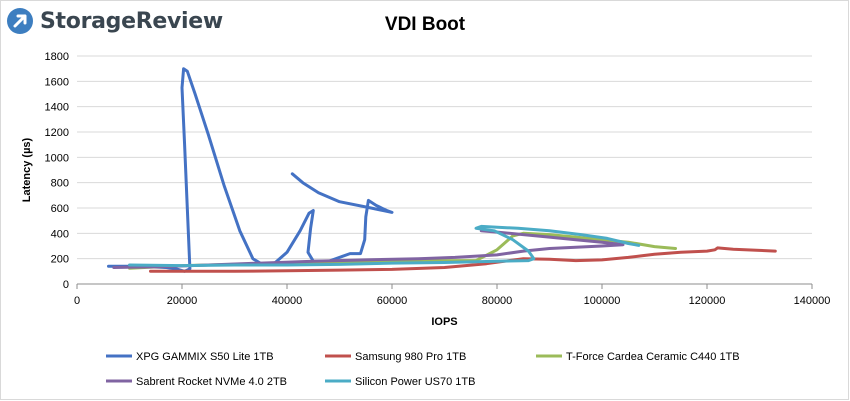 The image size is (850, 401). Describe the element at coordinates (57, 57) in the screenshot. I see `y-tick-label: 1800` at that location.